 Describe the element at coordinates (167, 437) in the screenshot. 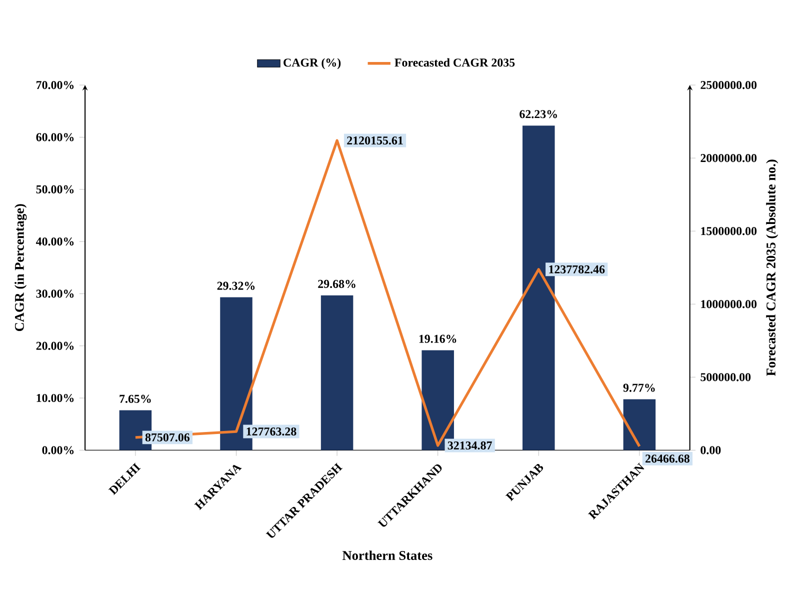

I see `data-label: 87507.06` at that location.